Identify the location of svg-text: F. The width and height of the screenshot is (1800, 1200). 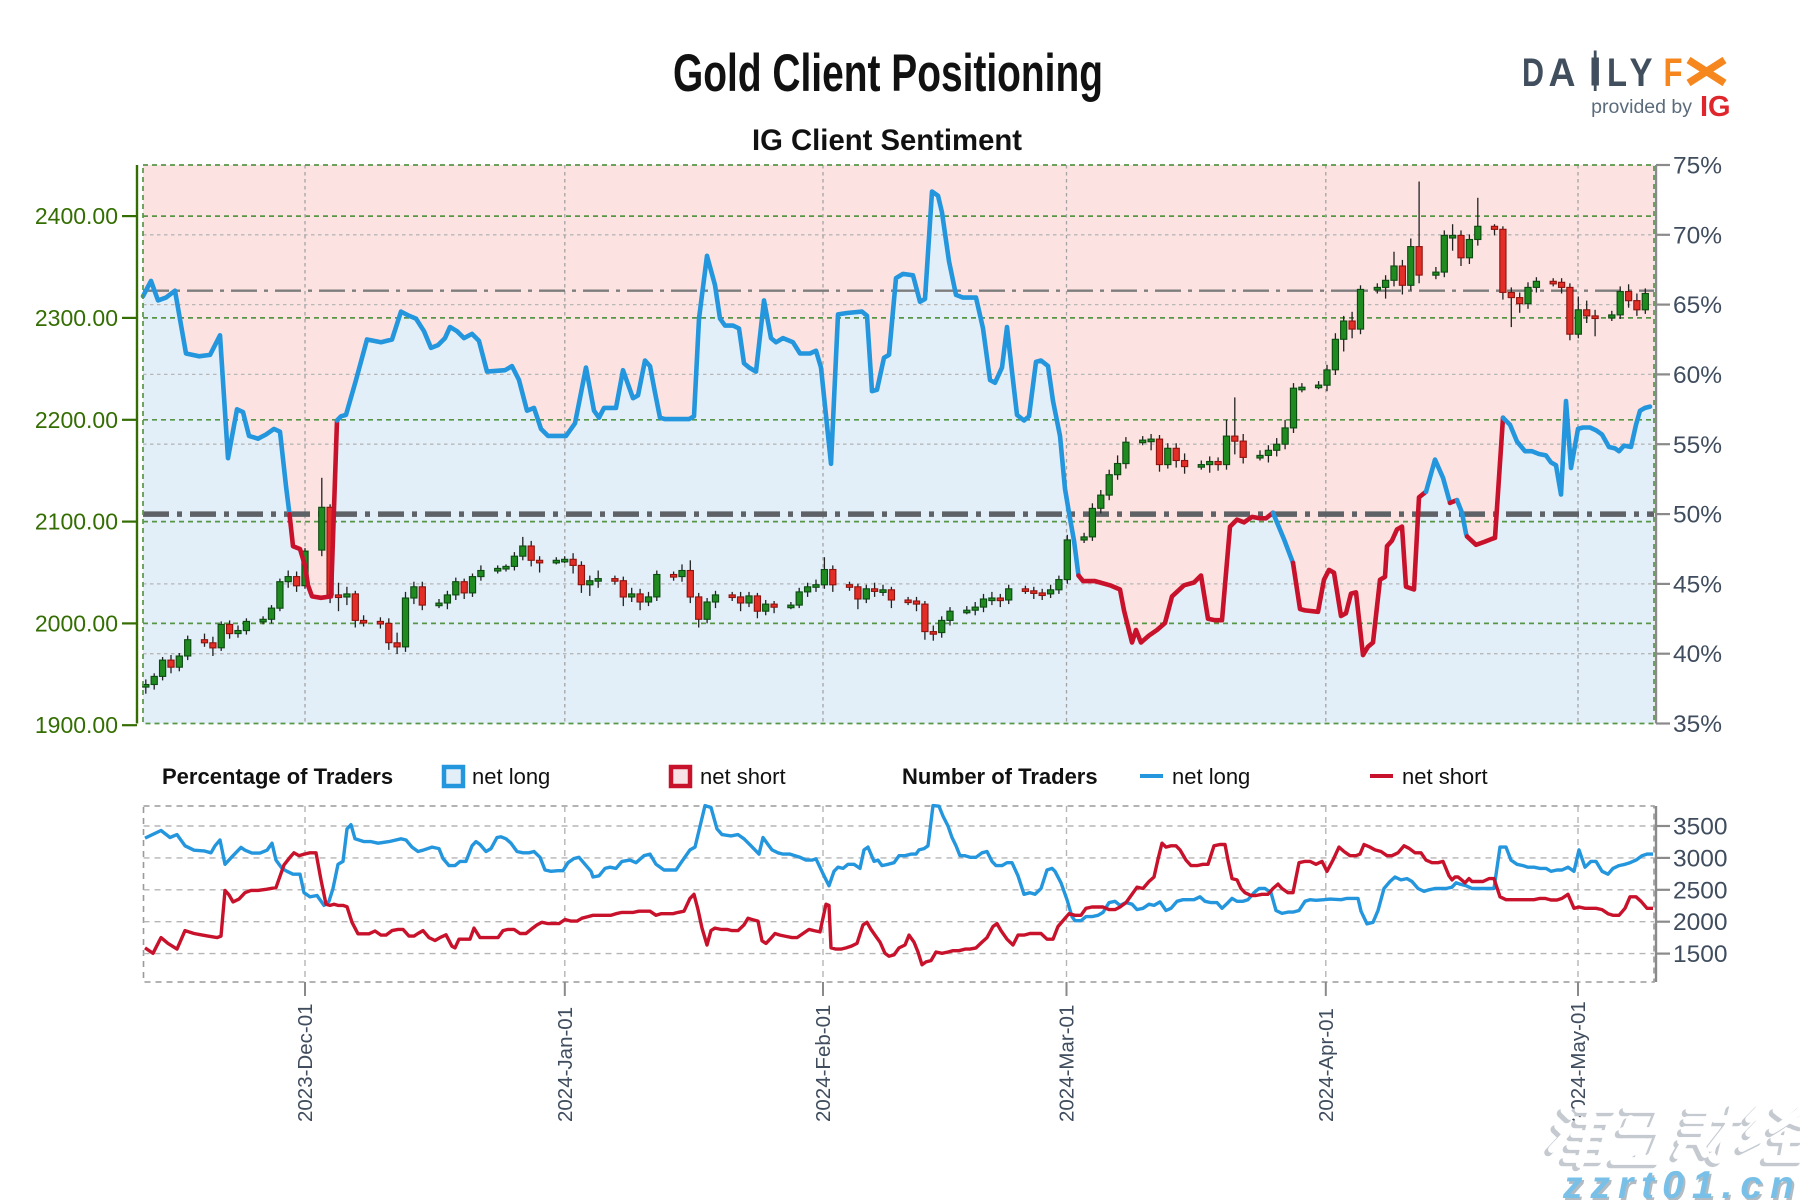
(1673, 73).